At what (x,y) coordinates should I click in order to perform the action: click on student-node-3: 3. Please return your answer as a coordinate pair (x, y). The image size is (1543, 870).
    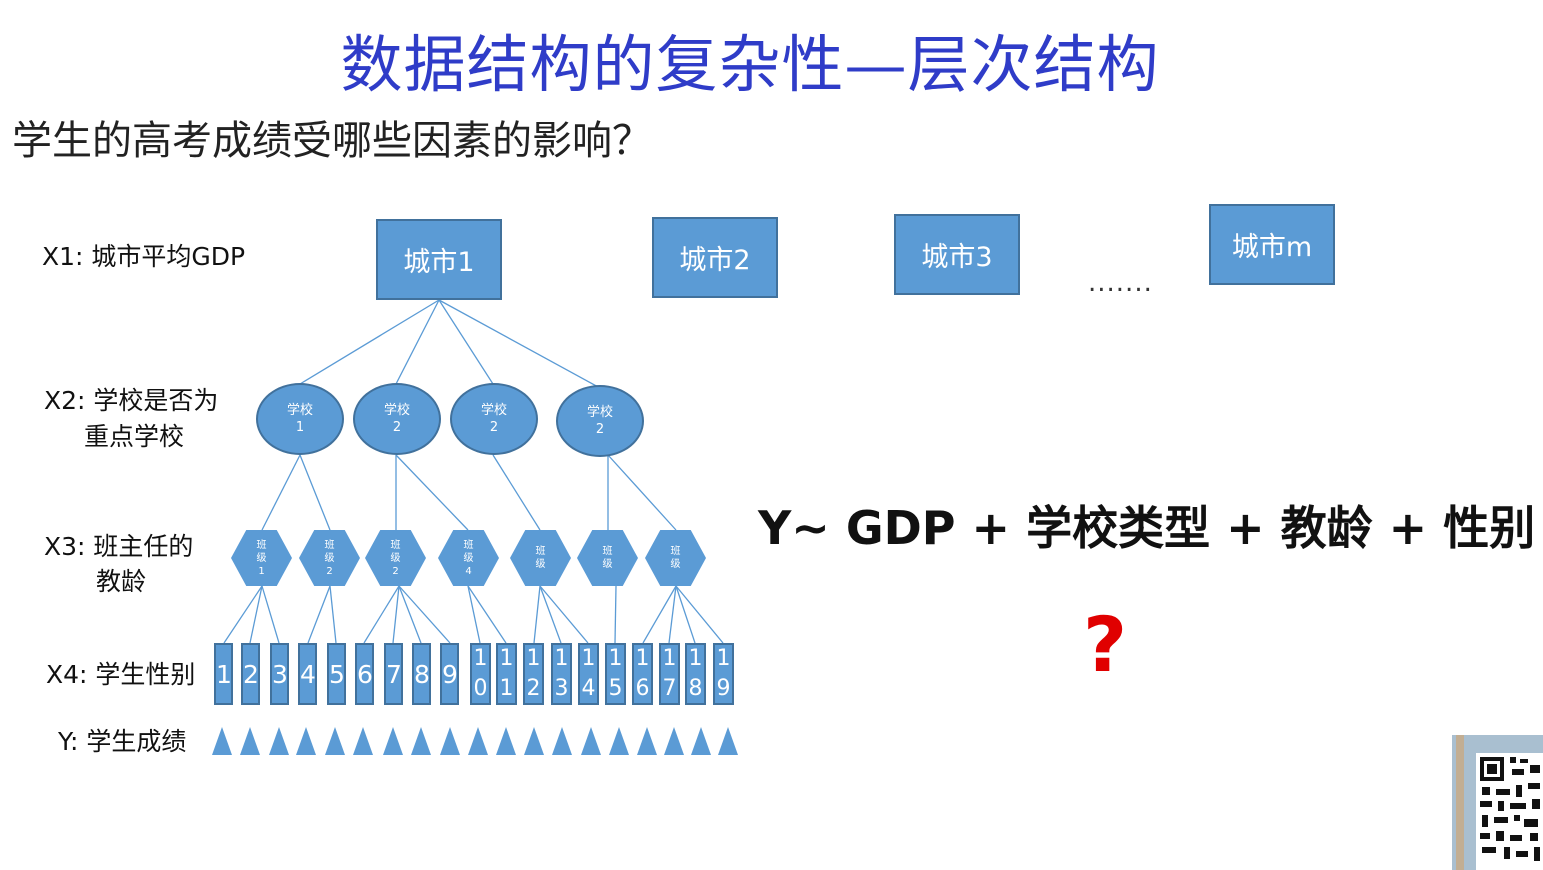
    Looking at the image, I should click on (279, 674).